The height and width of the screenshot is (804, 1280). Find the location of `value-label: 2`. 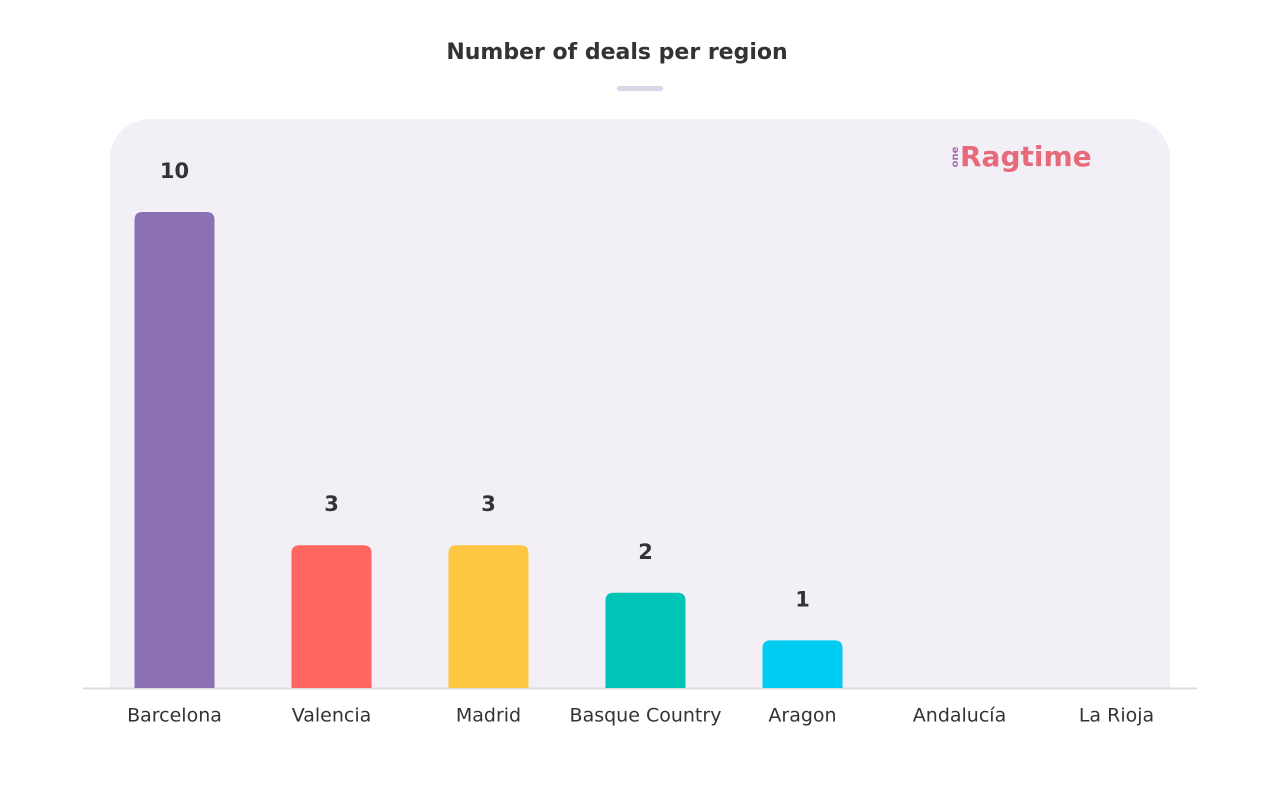

value-label: 2 is located at coordinates (645, 552).